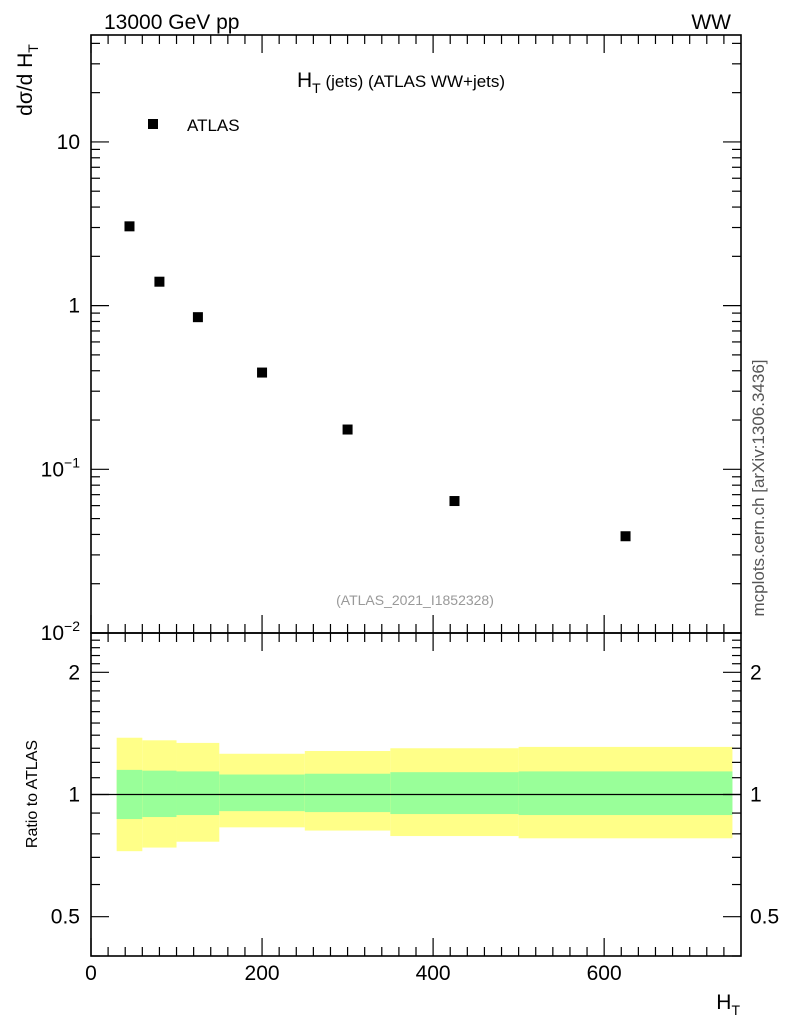  Describe the element at coordinates (65, 917) in the screenshot. I see `ratio-y-tick-label-left: 0.5` at that location.